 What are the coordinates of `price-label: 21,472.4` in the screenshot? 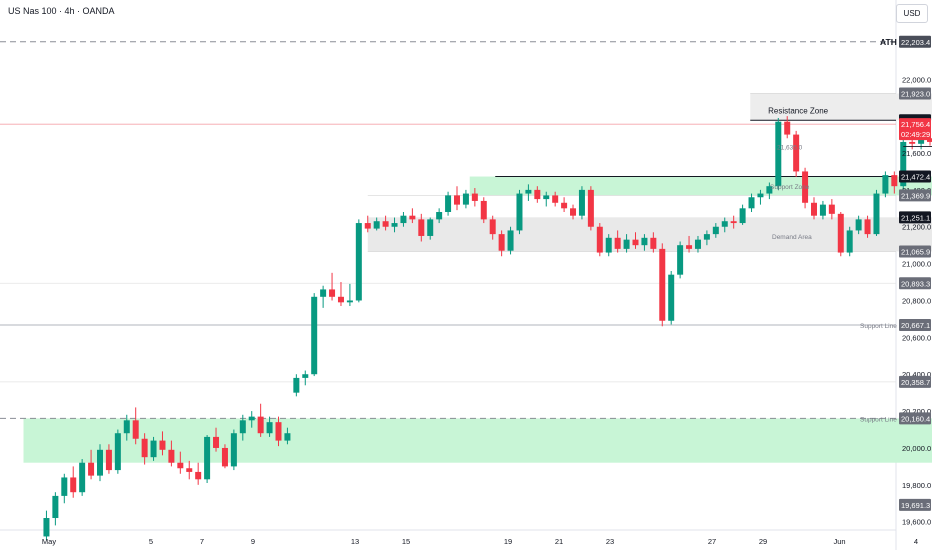 It's located at (915, 177).